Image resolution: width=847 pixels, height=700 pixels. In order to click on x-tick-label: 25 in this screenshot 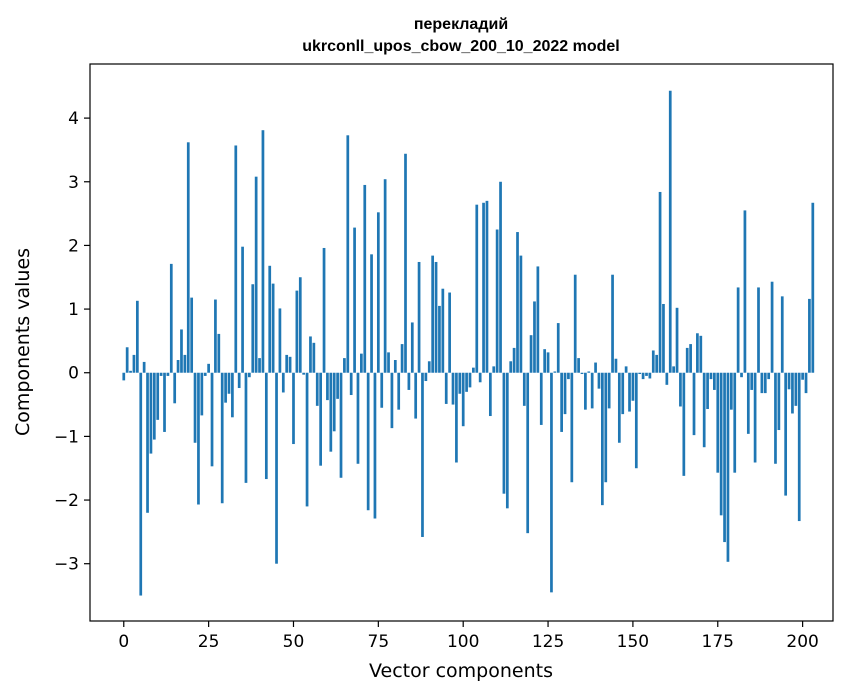, I will do `click(209, 642)`.